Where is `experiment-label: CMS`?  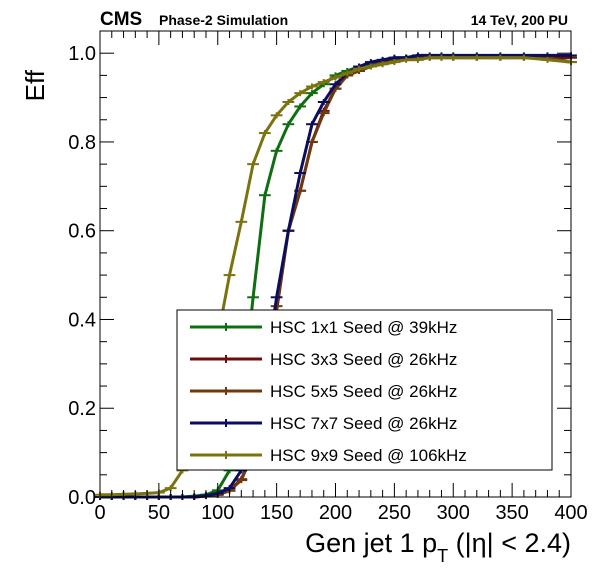
experiment-label: CMS is located at coordinates (121, 19).